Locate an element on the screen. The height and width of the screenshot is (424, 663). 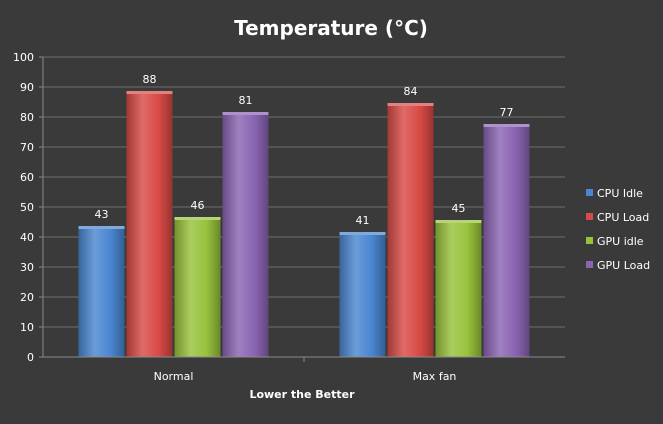
x-axis-tick-labels: Normal Max fan is located at coordinates (305, 376).